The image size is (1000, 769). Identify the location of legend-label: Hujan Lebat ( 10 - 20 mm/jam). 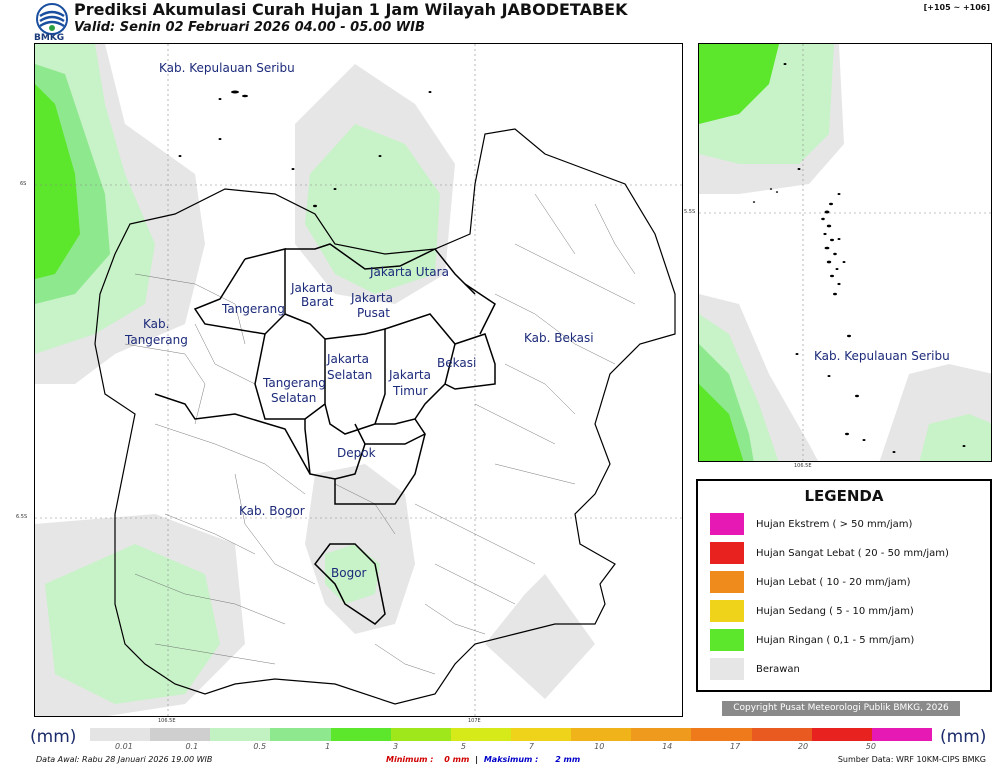
(833, 582).